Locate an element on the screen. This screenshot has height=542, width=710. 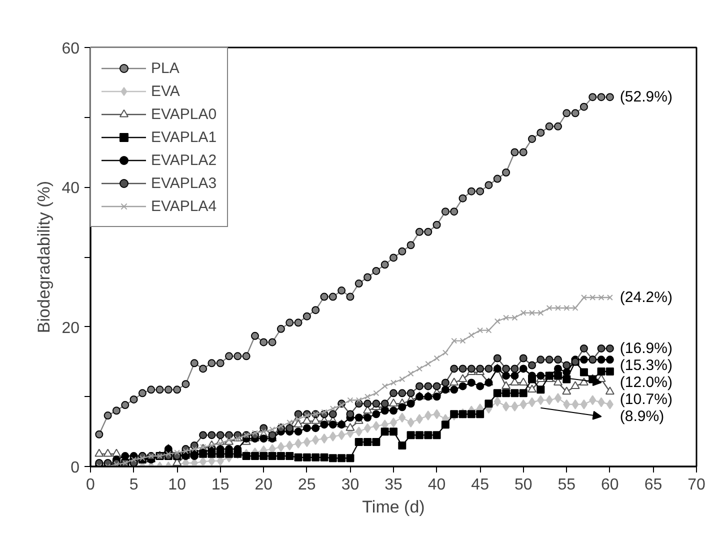
annotation: (8.9%) is located at coordinates (642, 416).